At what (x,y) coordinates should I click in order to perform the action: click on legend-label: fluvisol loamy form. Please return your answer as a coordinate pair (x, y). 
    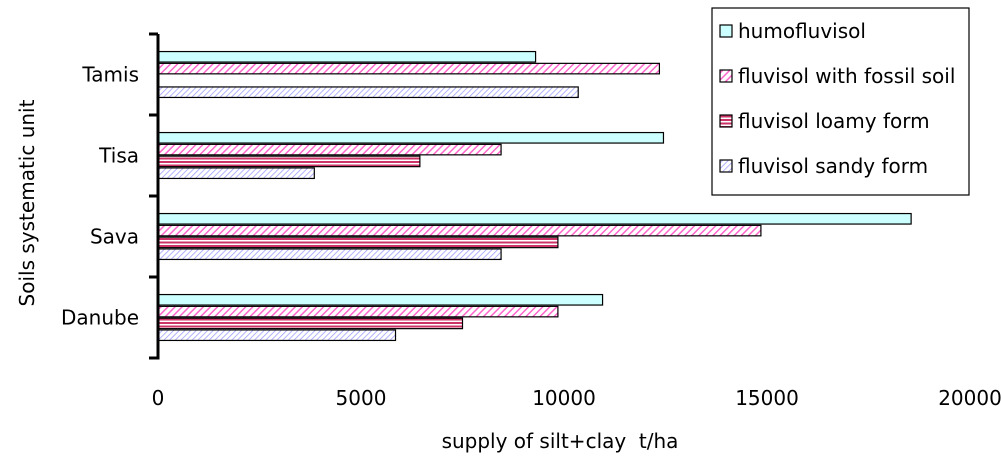
    Looking at the image, I should click on (834, 121).